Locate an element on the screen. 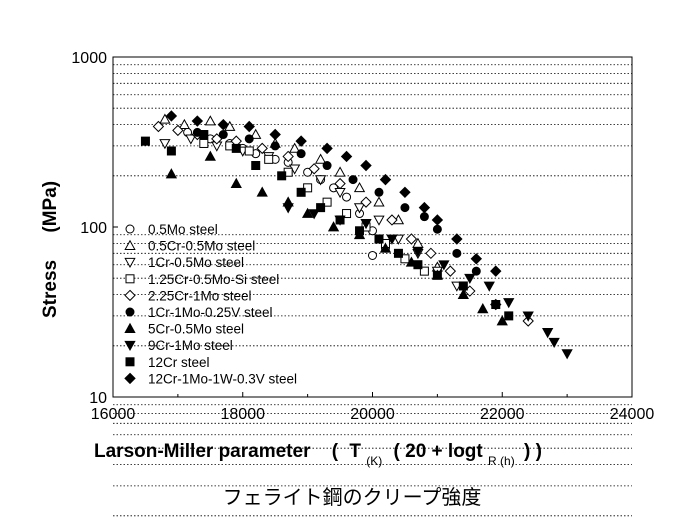 This screenshot has height=532, width=680. legend-label: 1Cr-0.5Mo steel is located at coordinates (196, 262).